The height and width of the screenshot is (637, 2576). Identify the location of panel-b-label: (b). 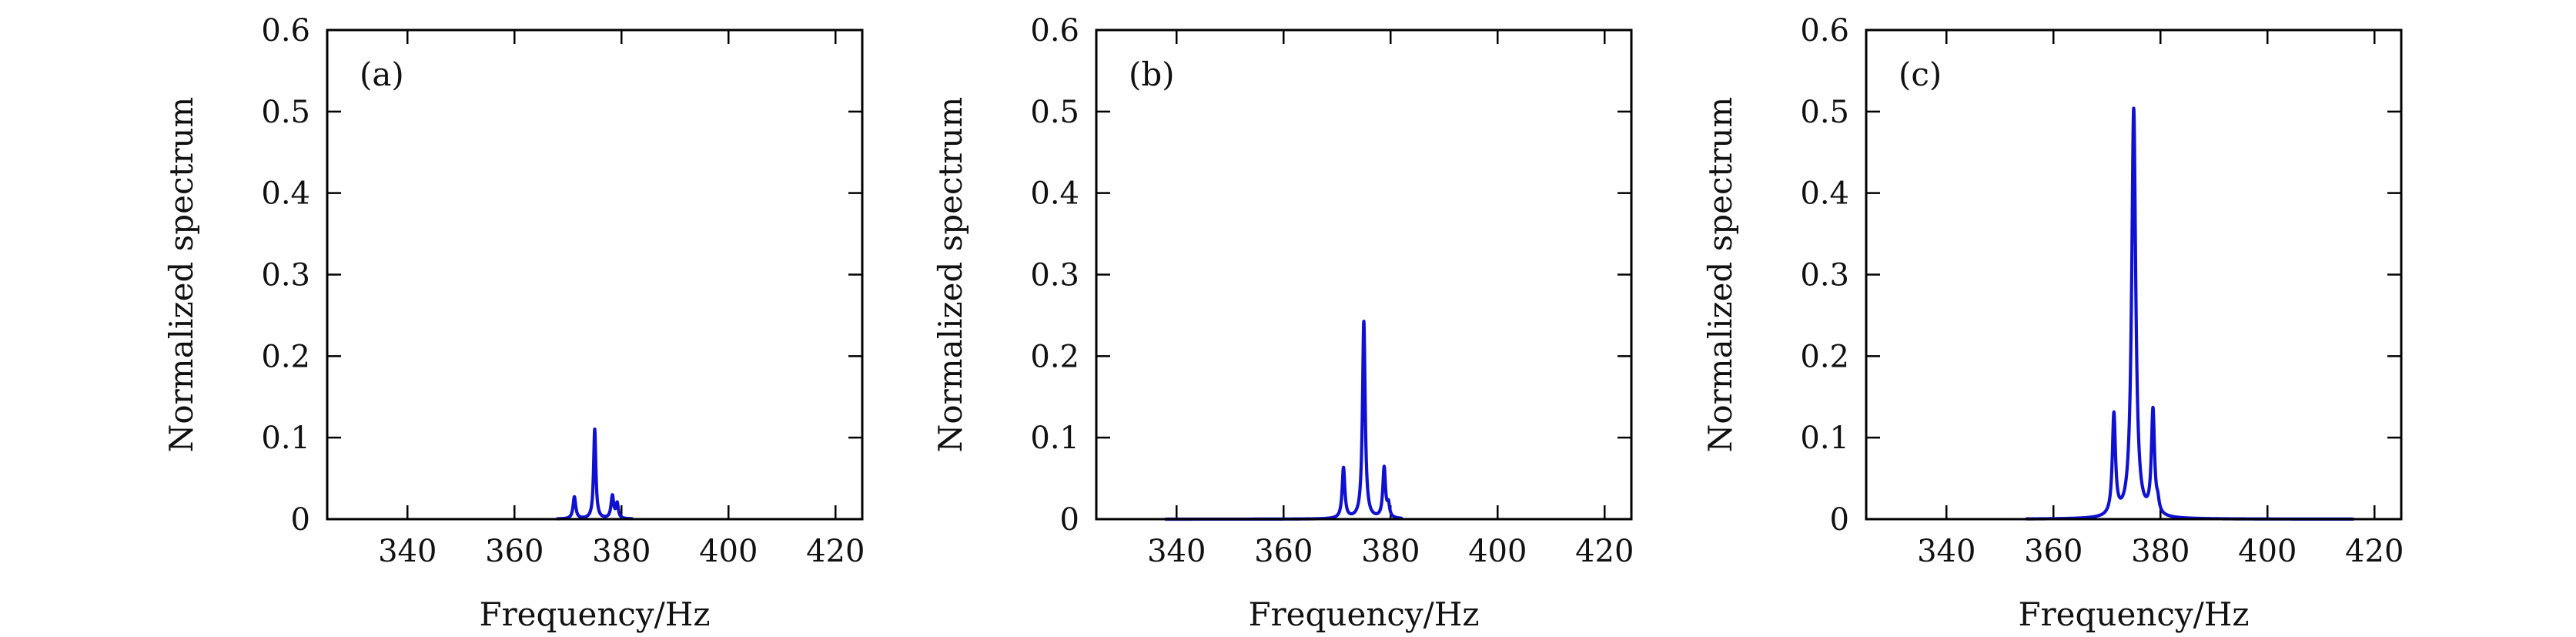
(1152, 74).